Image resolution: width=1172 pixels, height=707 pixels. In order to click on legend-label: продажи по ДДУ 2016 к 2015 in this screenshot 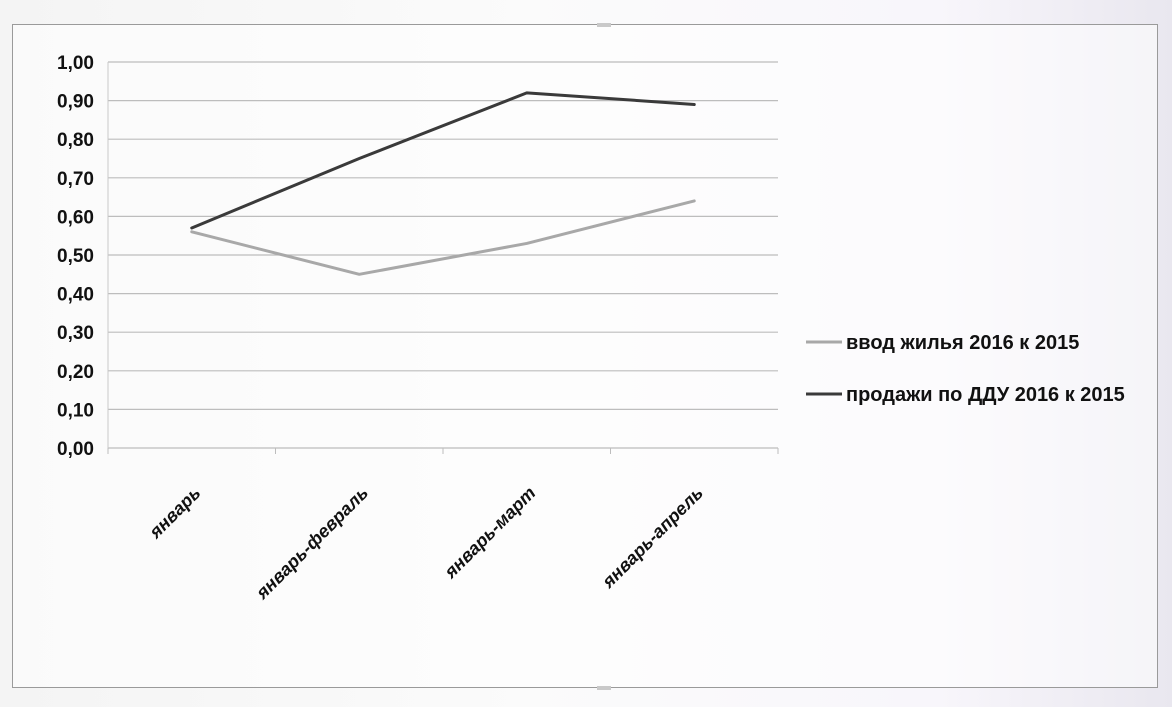, I will do `click(985, 395)`.